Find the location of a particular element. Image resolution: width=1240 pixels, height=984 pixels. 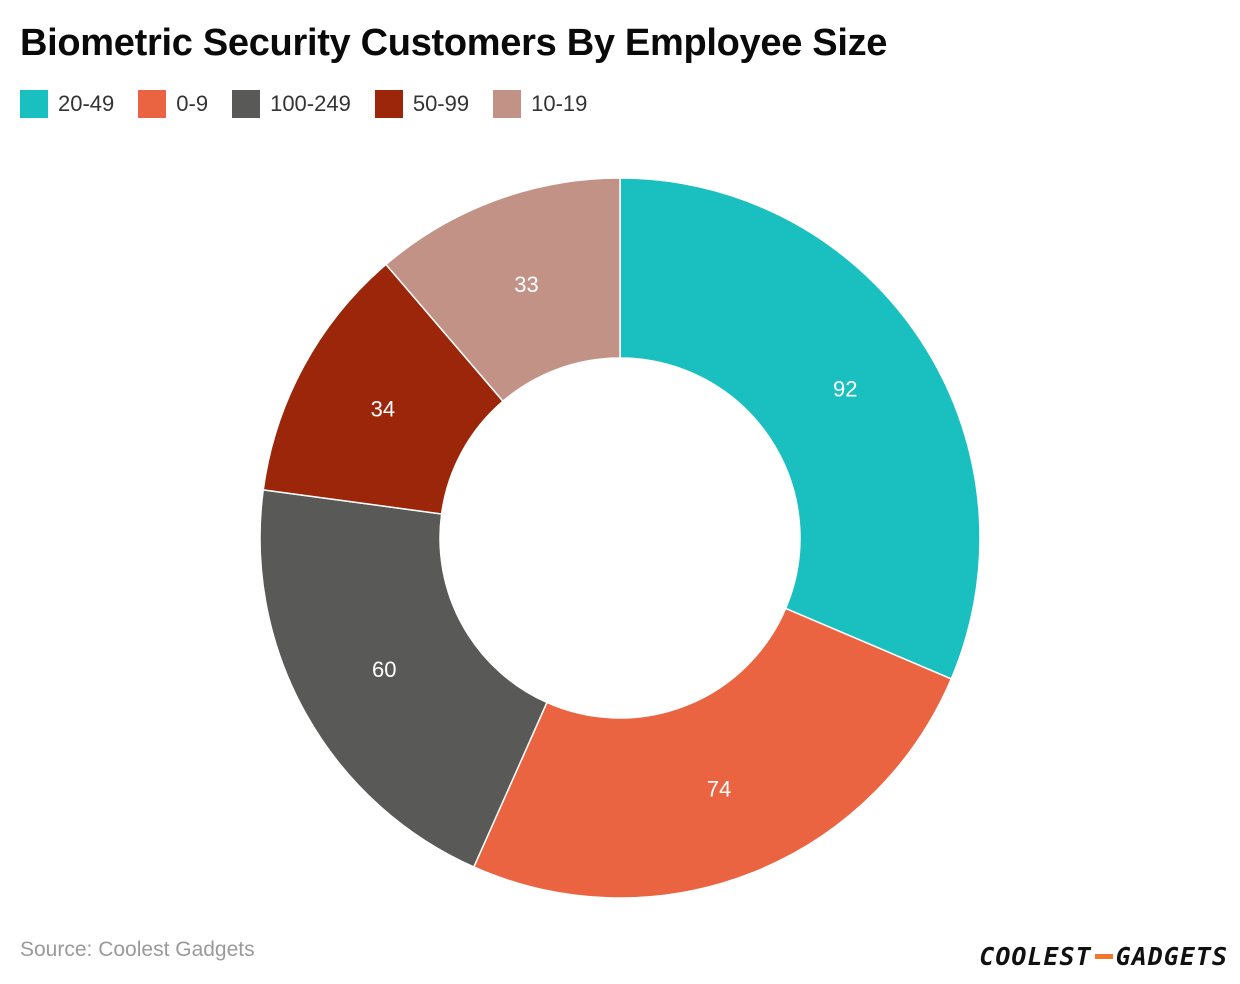

legend-label: 0-9 is located at coordinates (192, 103).